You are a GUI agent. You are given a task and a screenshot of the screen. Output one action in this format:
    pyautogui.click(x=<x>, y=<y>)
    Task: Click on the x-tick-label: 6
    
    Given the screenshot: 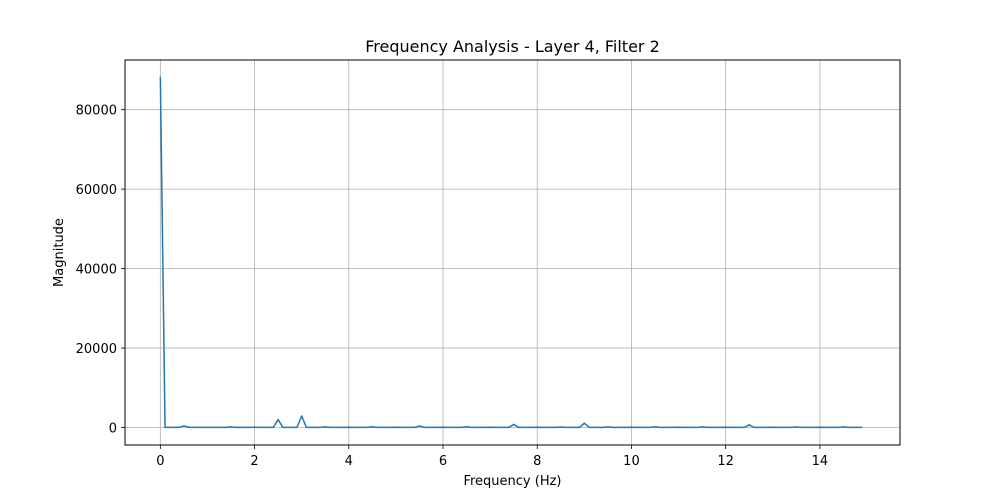 What is the action you would take?
    pyautogui.click(x=443, y=461)
    